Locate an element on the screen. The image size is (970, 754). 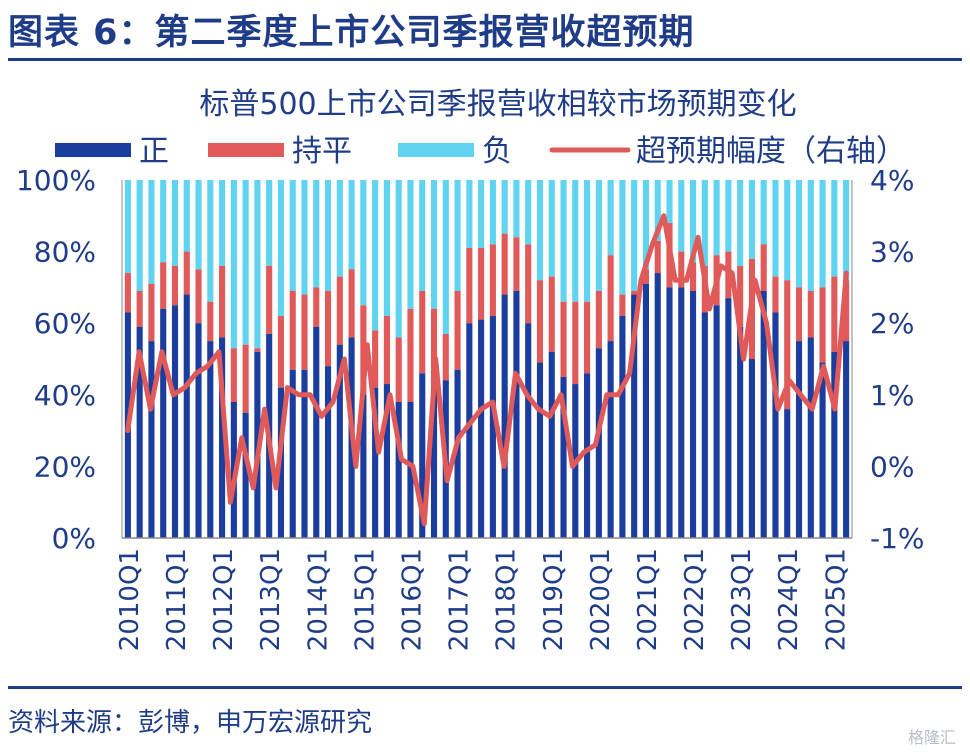
y-right-tick-label: 2% is located at coordinates (892, 323).